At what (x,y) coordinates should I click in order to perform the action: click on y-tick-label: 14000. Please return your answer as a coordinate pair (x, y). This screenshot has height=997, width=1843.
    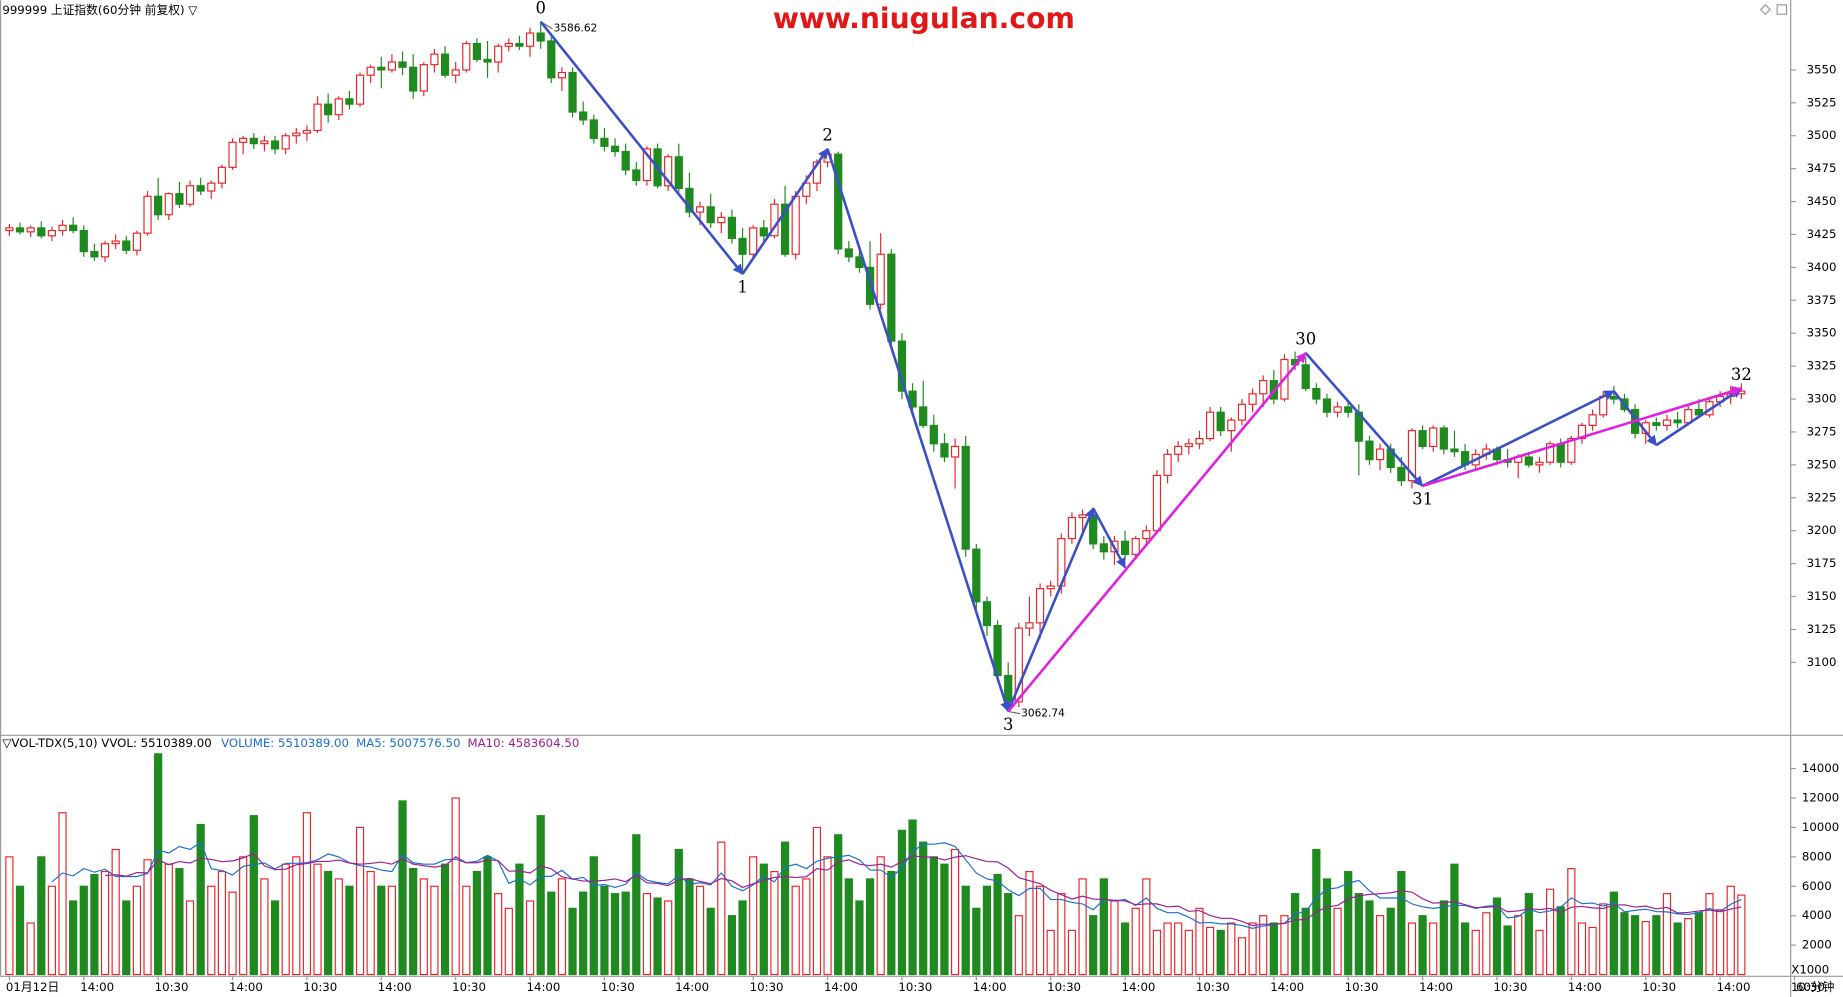
    Looking at the image, I should click on (1820, 768).